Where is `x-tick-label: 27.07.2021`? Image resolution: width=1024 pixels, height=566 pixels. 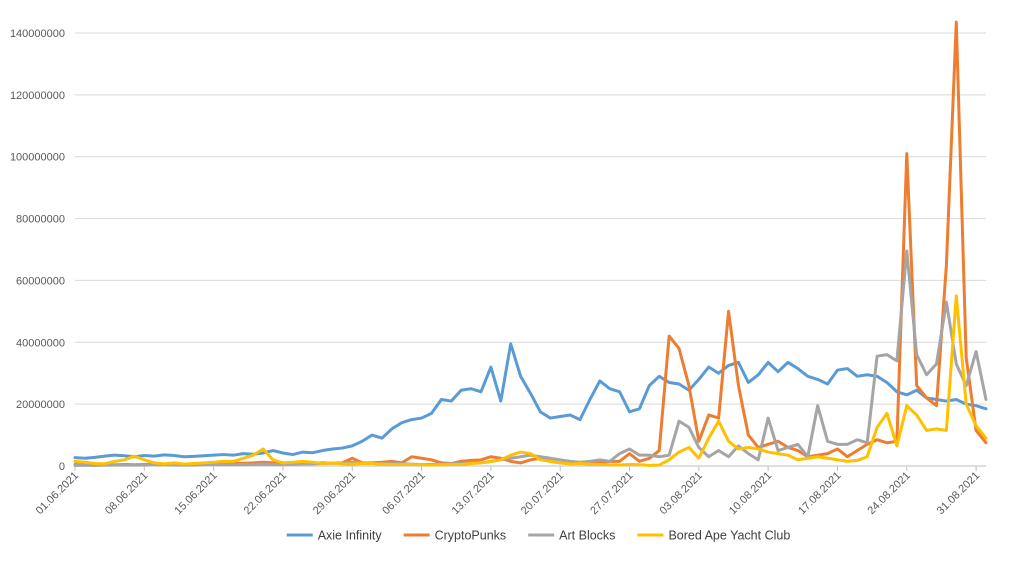 x-tick-label: 27.07.2021 is located at coordinates (611, 493).